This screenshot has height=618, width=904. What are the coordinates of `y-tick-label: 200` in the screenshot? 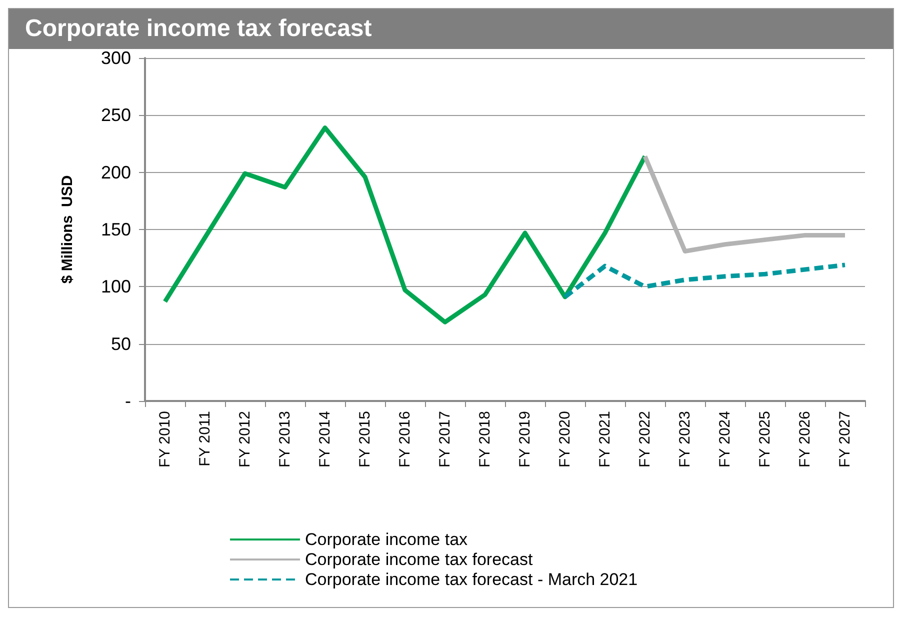 It's located at (115, 172).